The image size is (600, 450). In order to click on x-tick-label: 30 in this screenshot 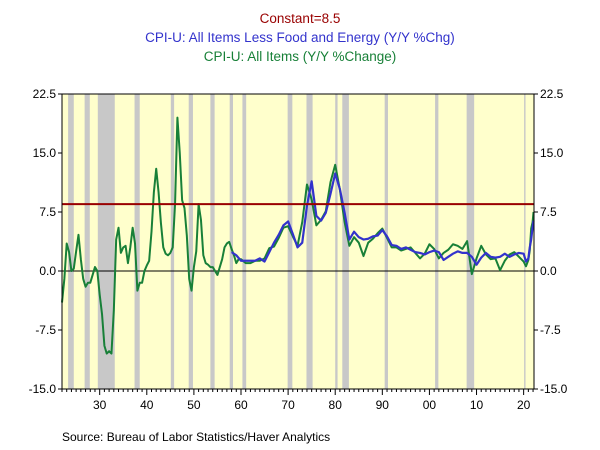, I will do `click(100, 405)`.